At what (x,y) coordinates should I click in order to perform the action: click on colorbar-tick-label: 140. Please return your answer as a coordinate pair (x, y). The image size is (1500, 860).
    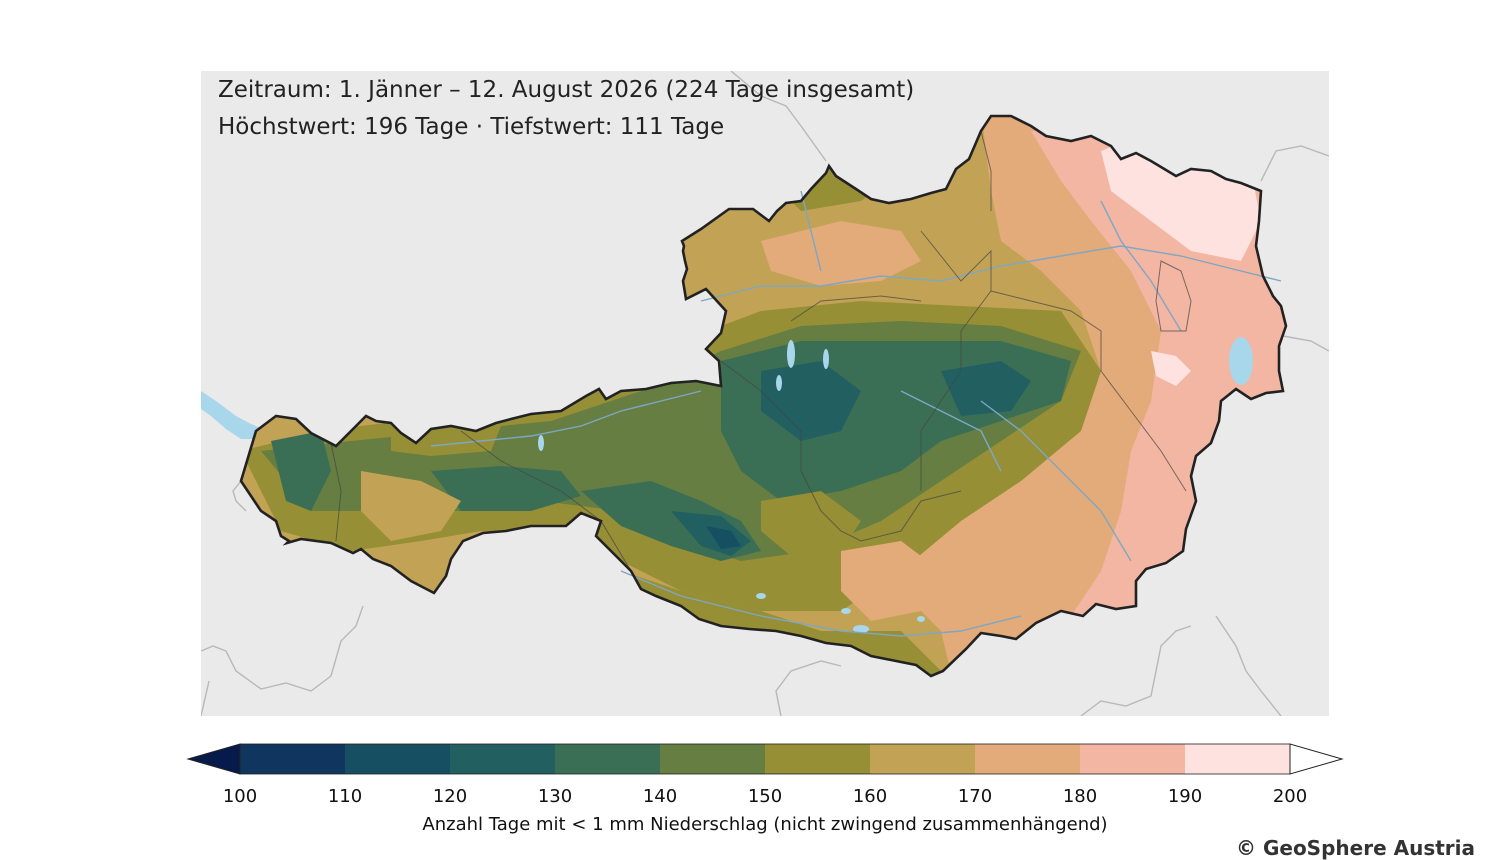
    Looking at the image, I should click on (660, 796).